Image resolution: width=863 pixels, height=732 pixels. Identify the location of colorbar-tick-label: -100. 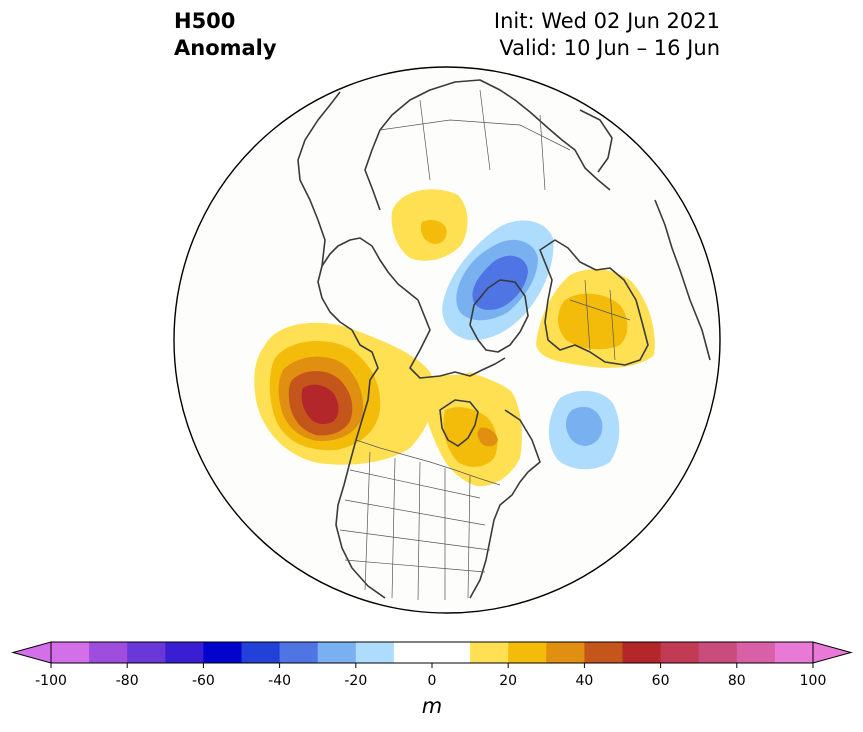
(51, 681).